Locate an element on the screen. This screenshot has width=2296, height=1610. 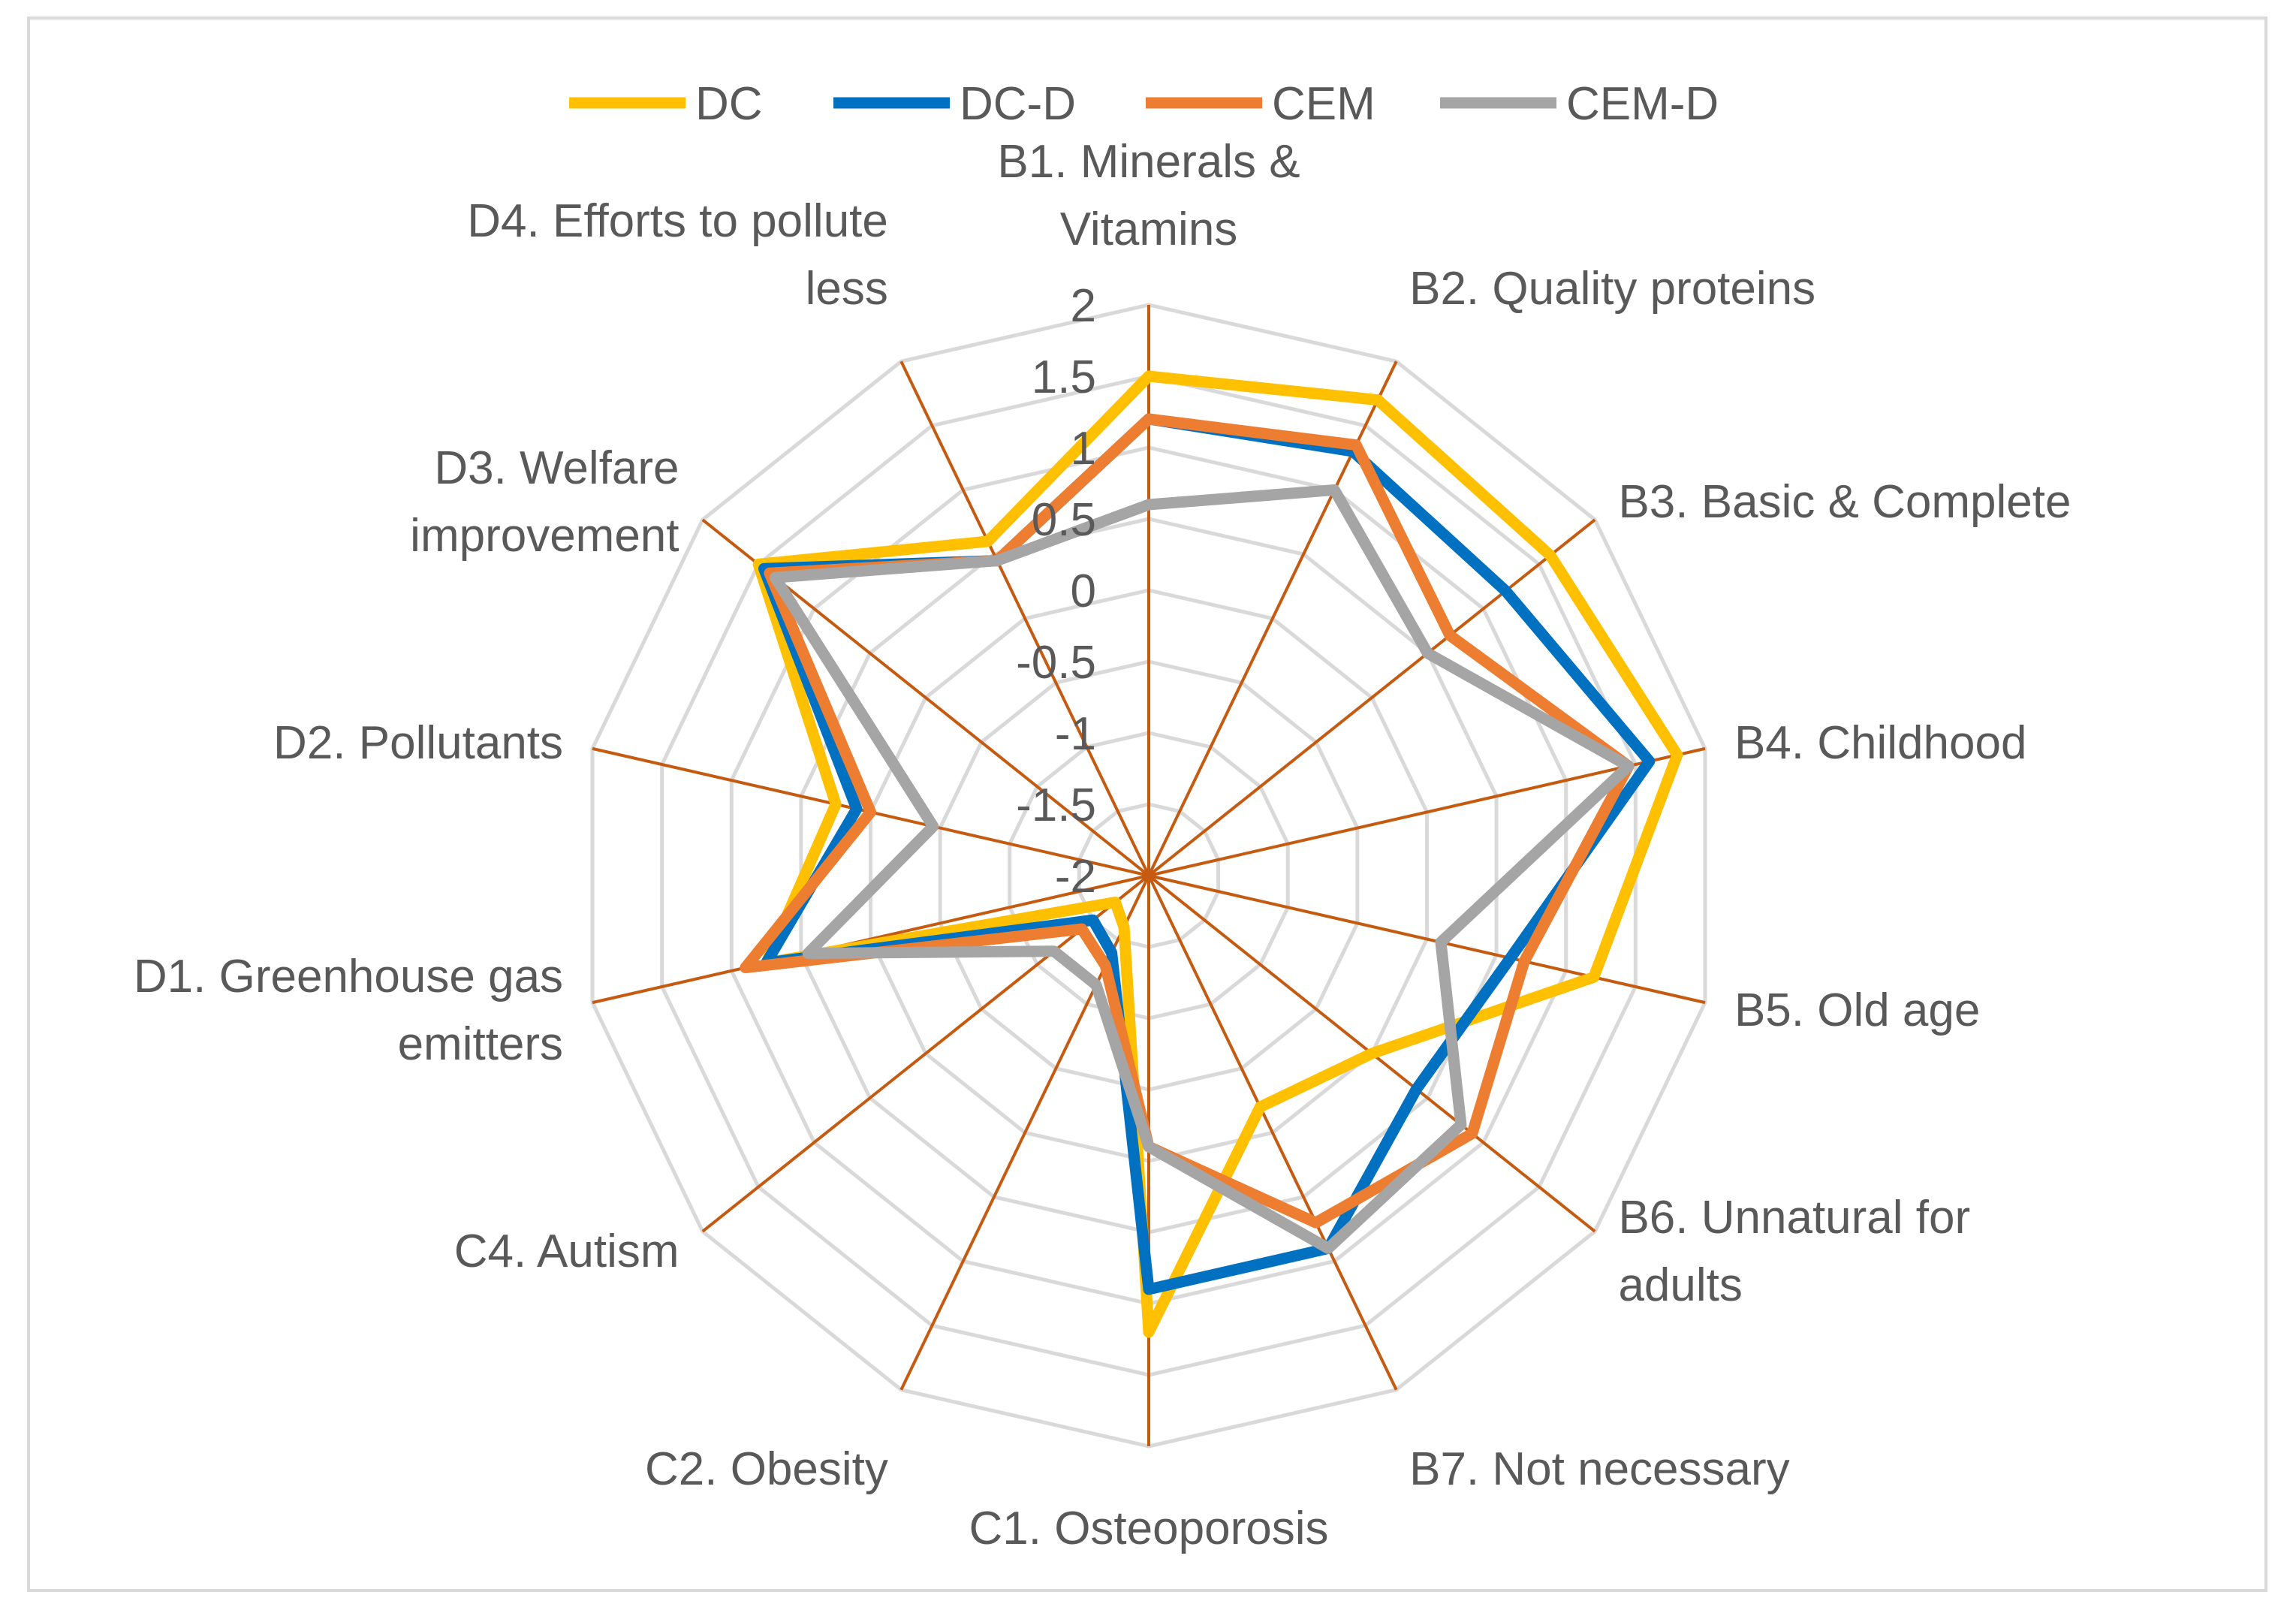
legend: DC DC-D CEM CEM-D is located at coordinates (1144, 104).